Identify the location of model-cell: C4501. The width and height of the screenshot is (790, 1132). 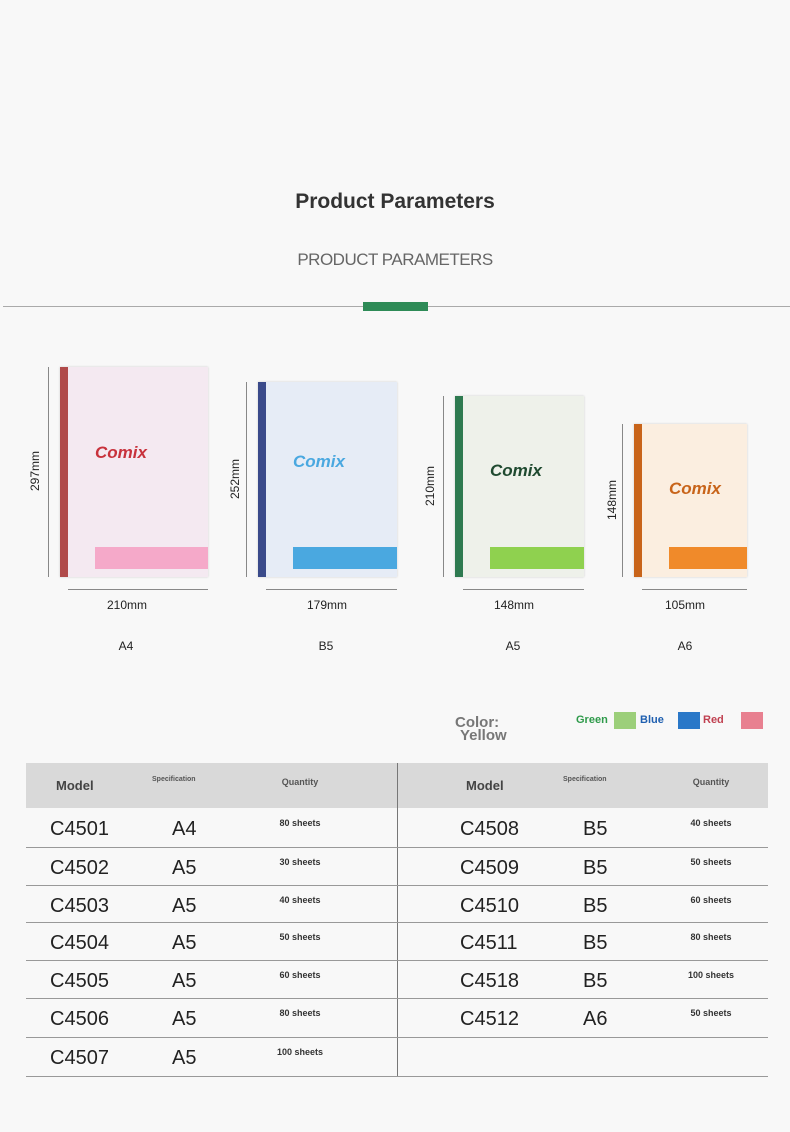
(79, 829).